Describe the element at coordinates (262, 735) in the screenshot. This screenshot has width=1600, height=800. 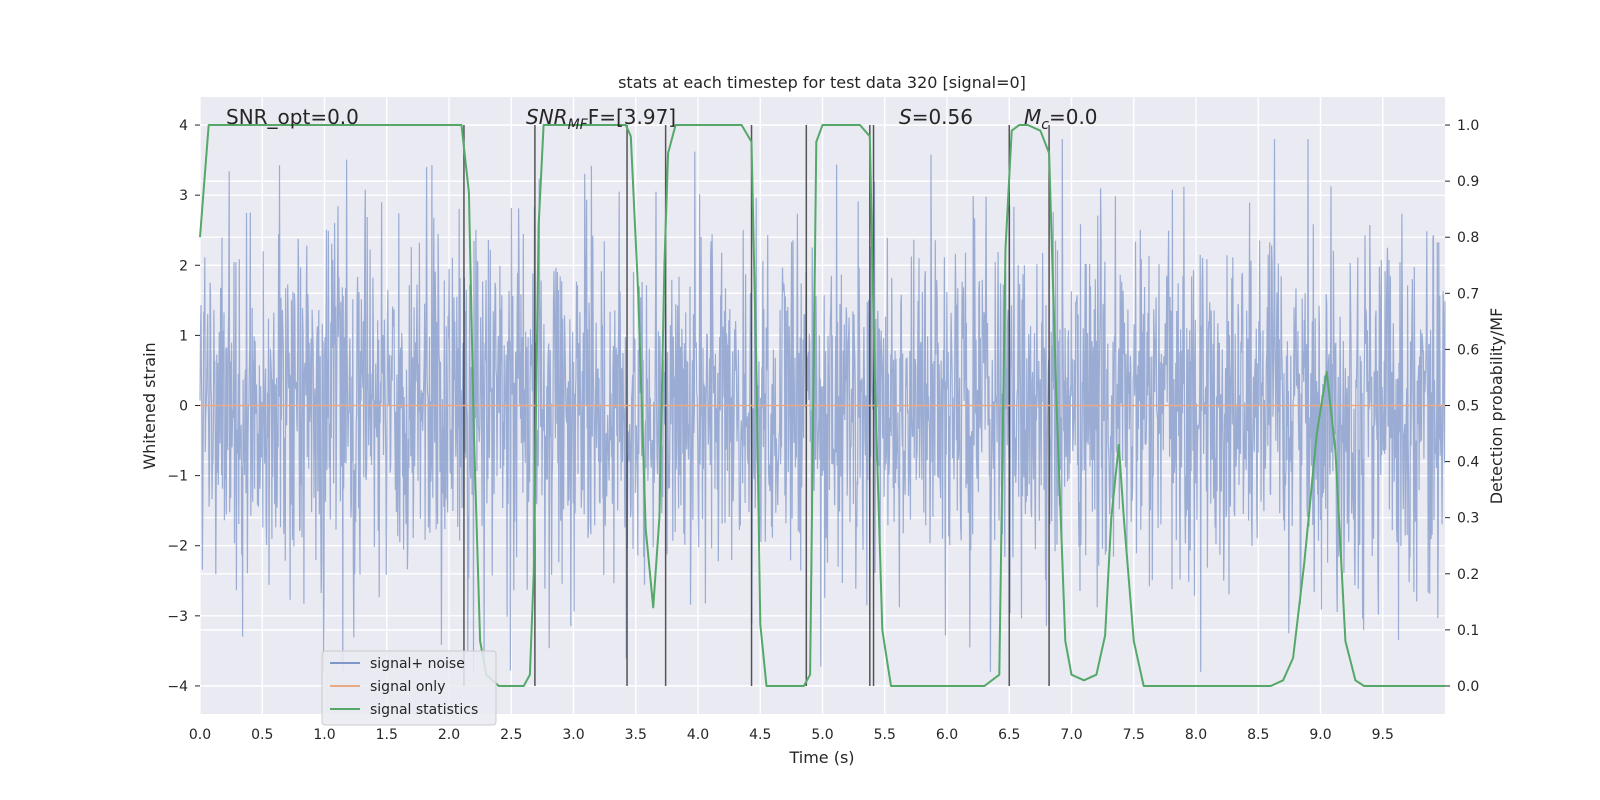
I see `x-tick-label: 0.5` at that location.